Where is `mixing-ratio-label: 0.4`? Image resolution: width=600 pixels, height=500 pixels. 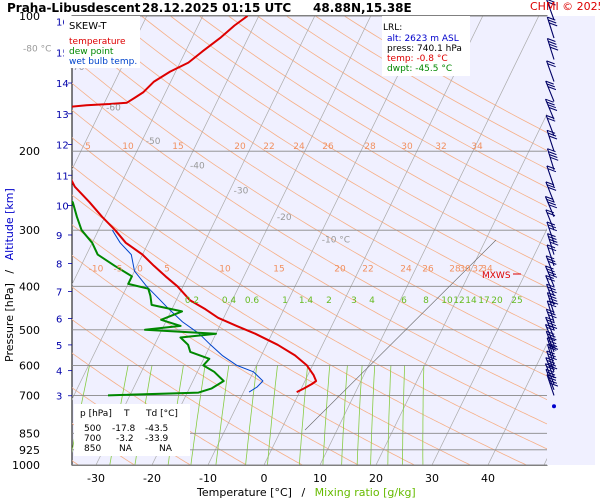
mixing-ratio-label: 0.4 is located at coordinates (229, 301).